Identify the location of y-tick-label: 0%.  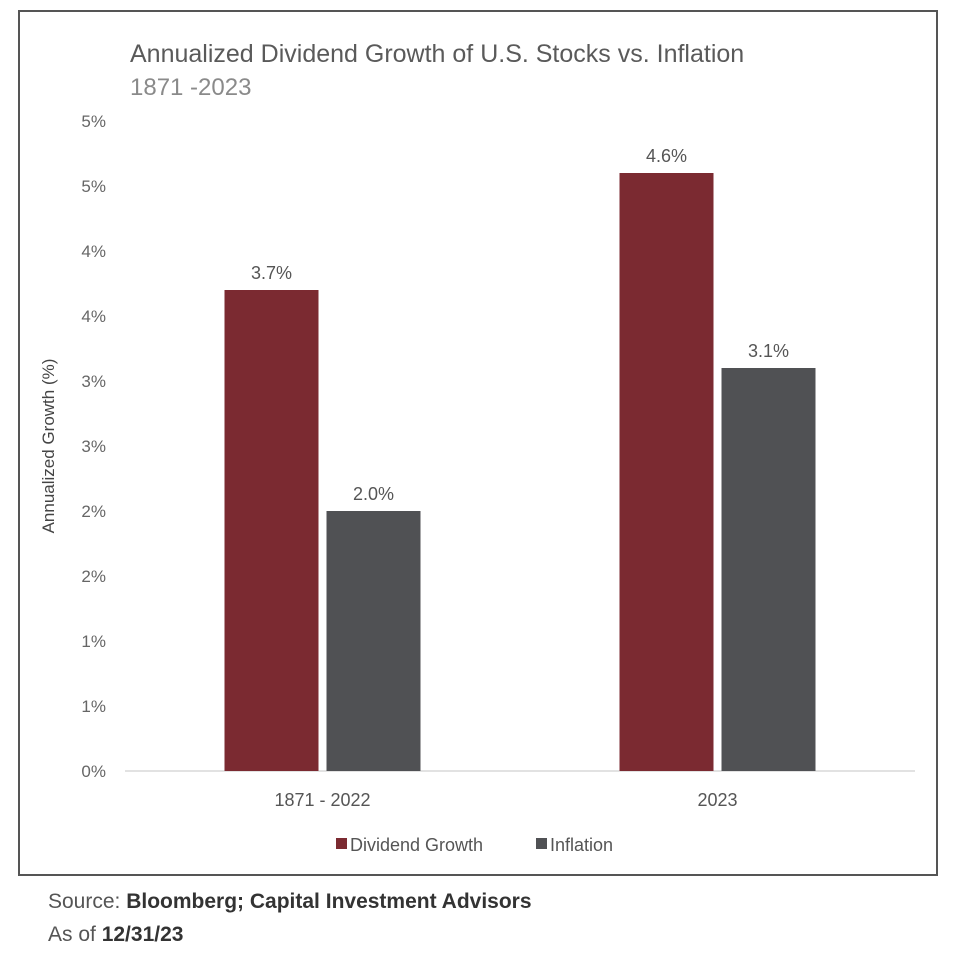
(93, 771).